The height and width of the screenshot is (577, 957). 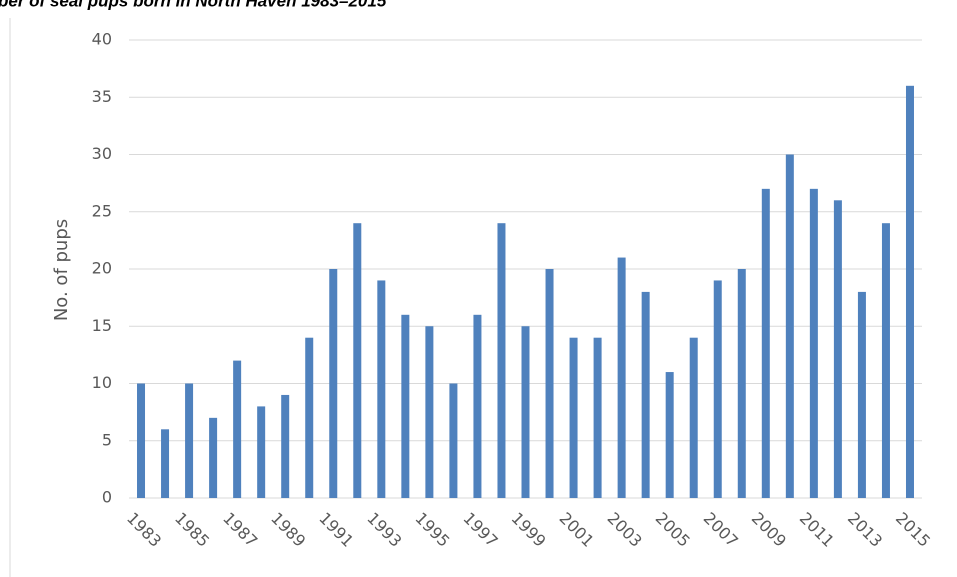 I want to click on x-tick-label: 1997, so click(x=480, y=530).